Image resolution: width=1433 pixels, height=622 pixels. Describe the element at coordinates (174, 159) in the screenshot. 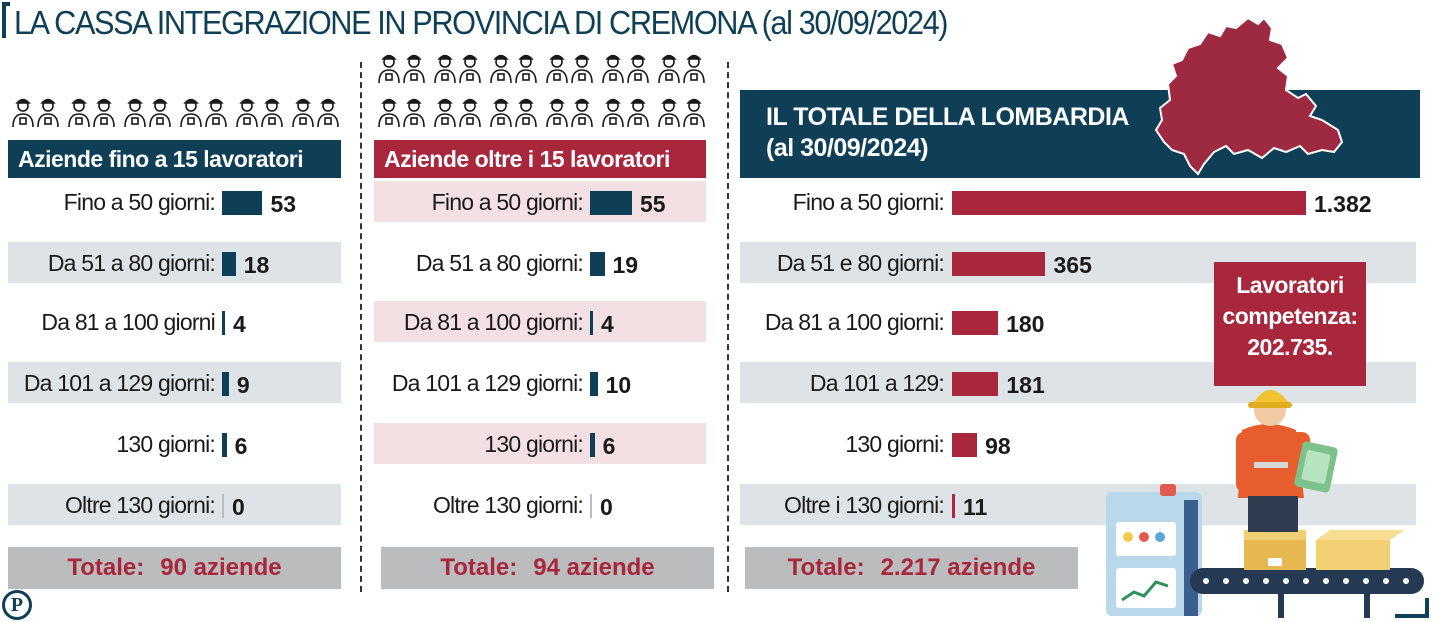

I see `panel-title-small: Aziende fino a 15 lavoratori` at that location.